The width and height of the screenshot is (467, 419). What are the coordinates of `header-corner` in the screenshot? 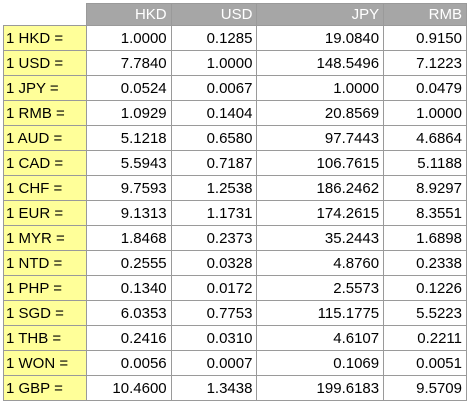 It's located at (45, 14).